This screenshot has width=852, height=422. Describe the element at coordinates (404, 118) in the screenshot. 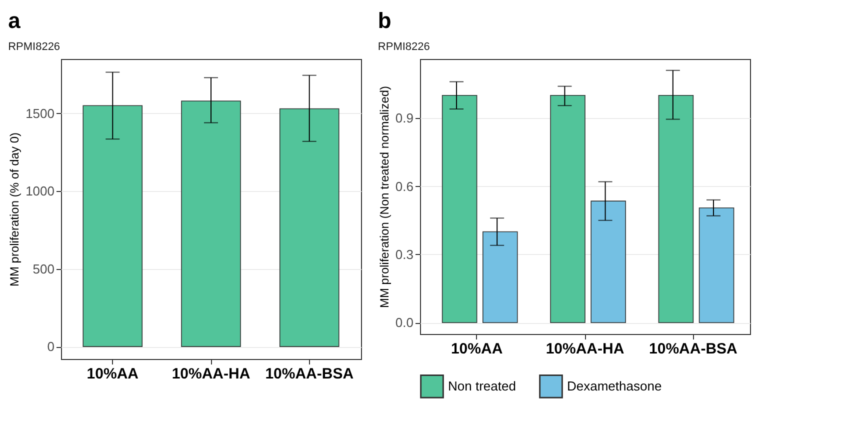

I see `y-tick-label: 0.9` at that location.